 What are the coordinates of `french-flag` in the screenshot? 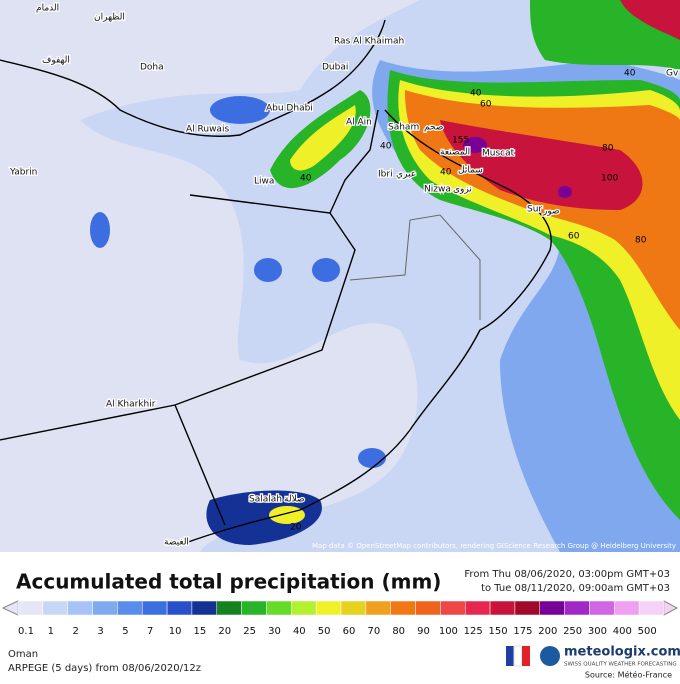 It's located at (518, 656).